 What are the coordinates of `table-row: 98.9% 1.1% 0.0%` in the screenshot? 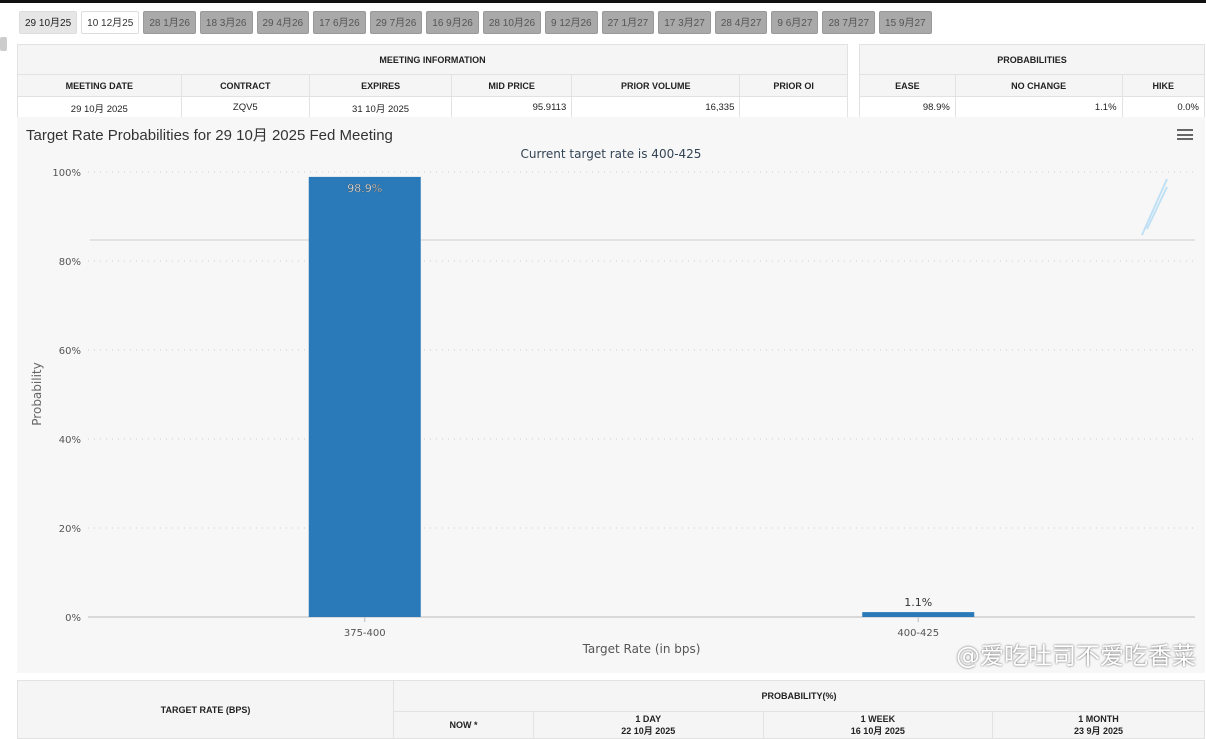 It's located at (1032, 107).